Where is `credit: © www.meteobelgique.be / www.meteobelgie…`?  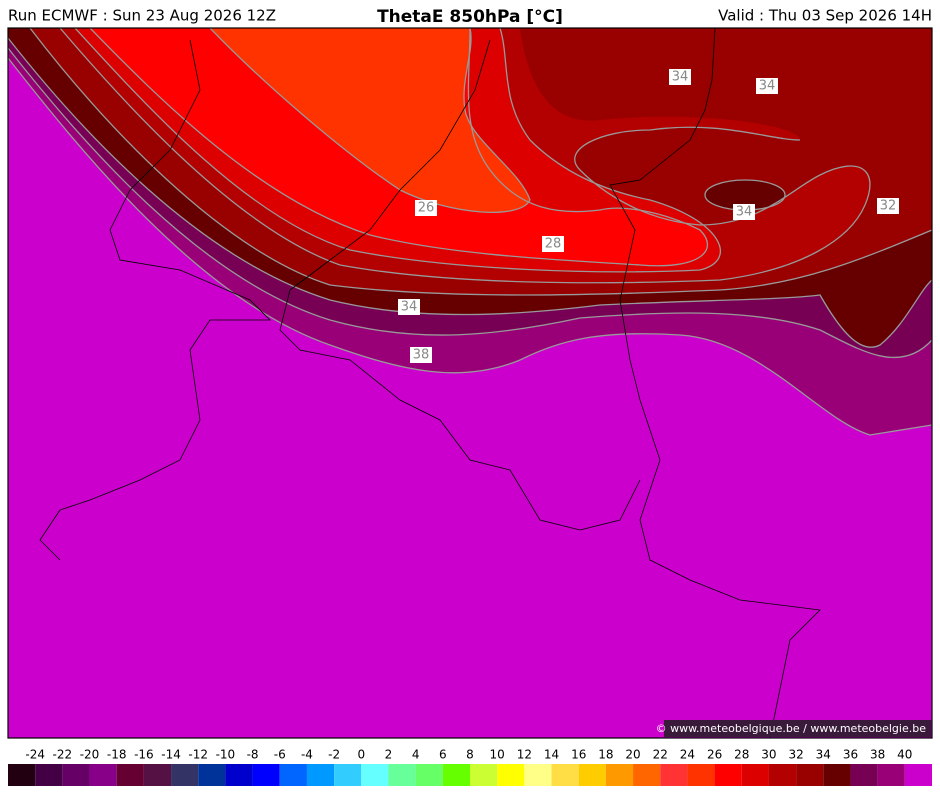
credit: © www.meteobelgique.be / www.meteobelgie… is located at coordinates (791, 728).